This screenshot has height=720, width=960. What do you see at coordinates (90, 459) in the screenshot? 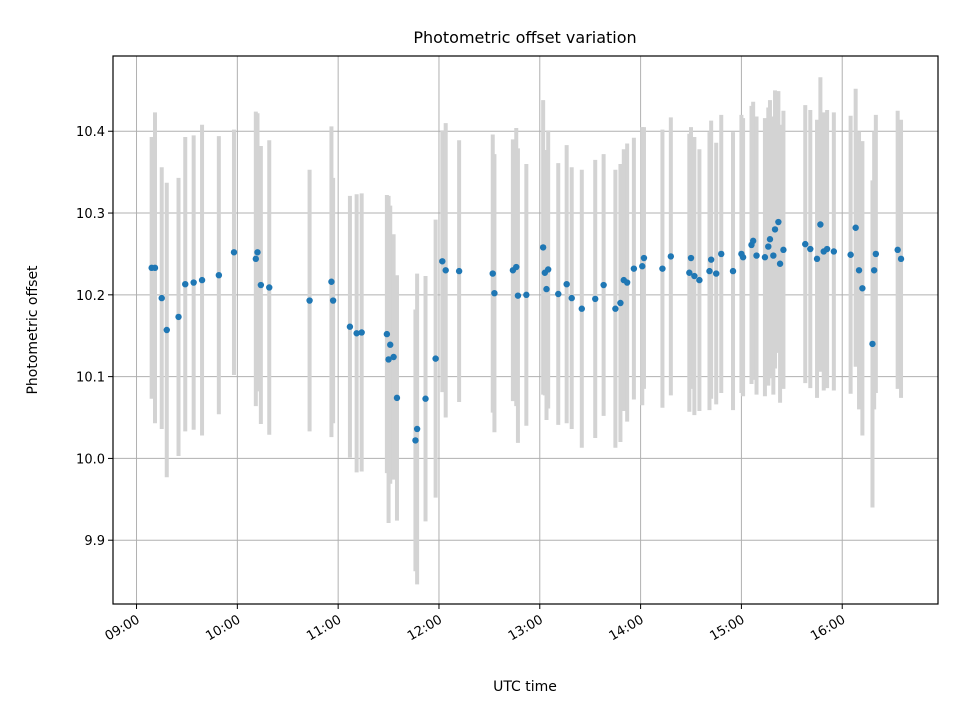
I see `y-tick-label: 10.0` at bounding box center [90, 459].